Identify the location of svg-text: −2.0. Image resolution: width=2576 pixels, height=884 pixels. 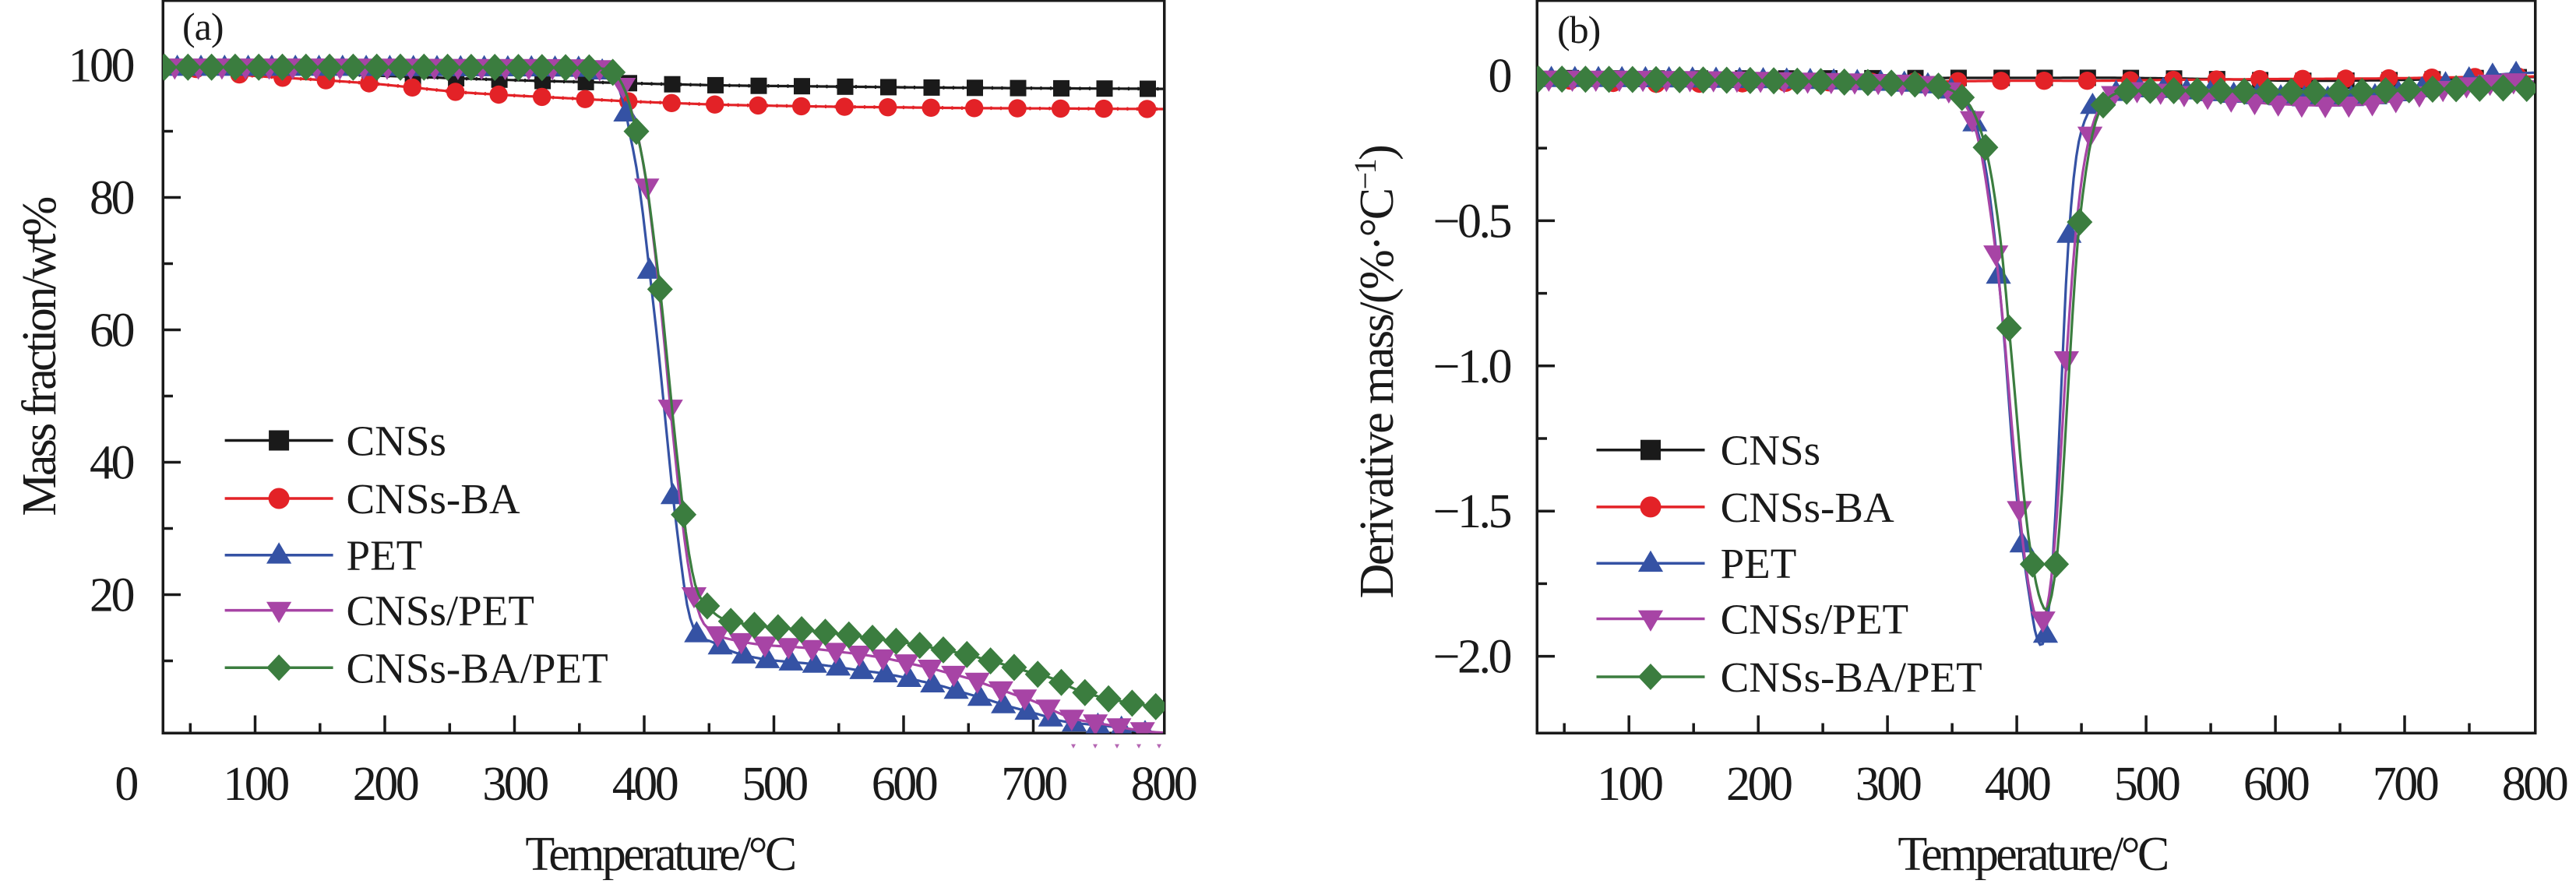
(1472, 657).